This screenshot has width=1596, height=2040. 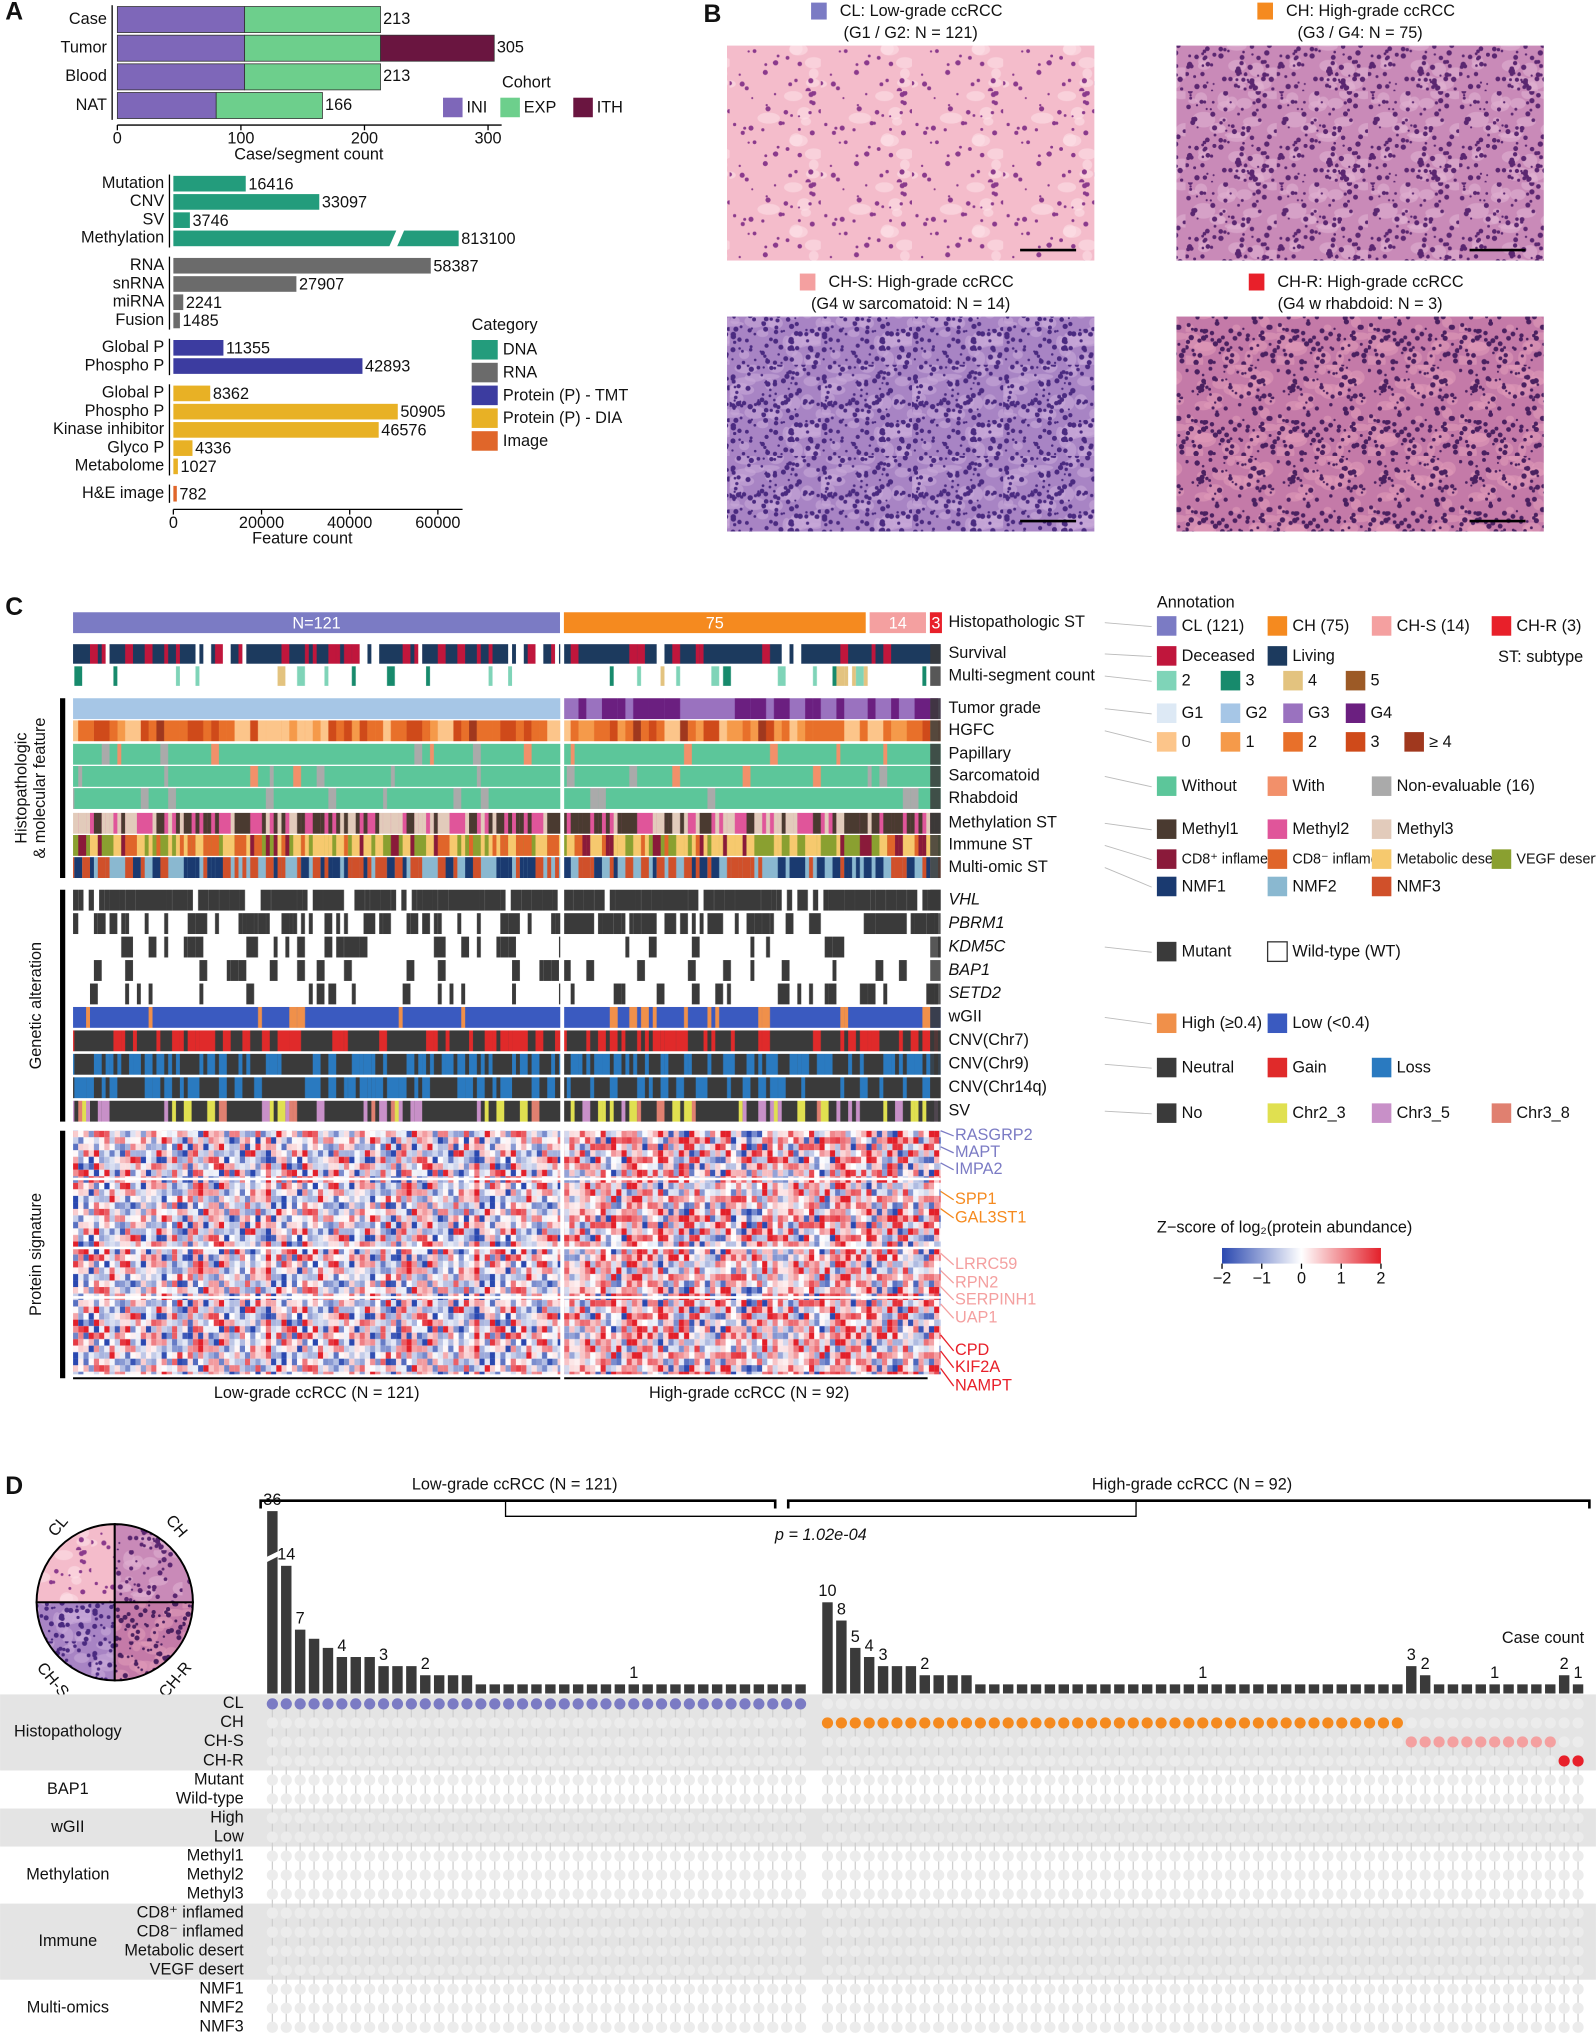 What do you see at coordinates (215, 1874) in the screenshot?
I see `row-label: Methyl2` at bounding box center [215, 1874].